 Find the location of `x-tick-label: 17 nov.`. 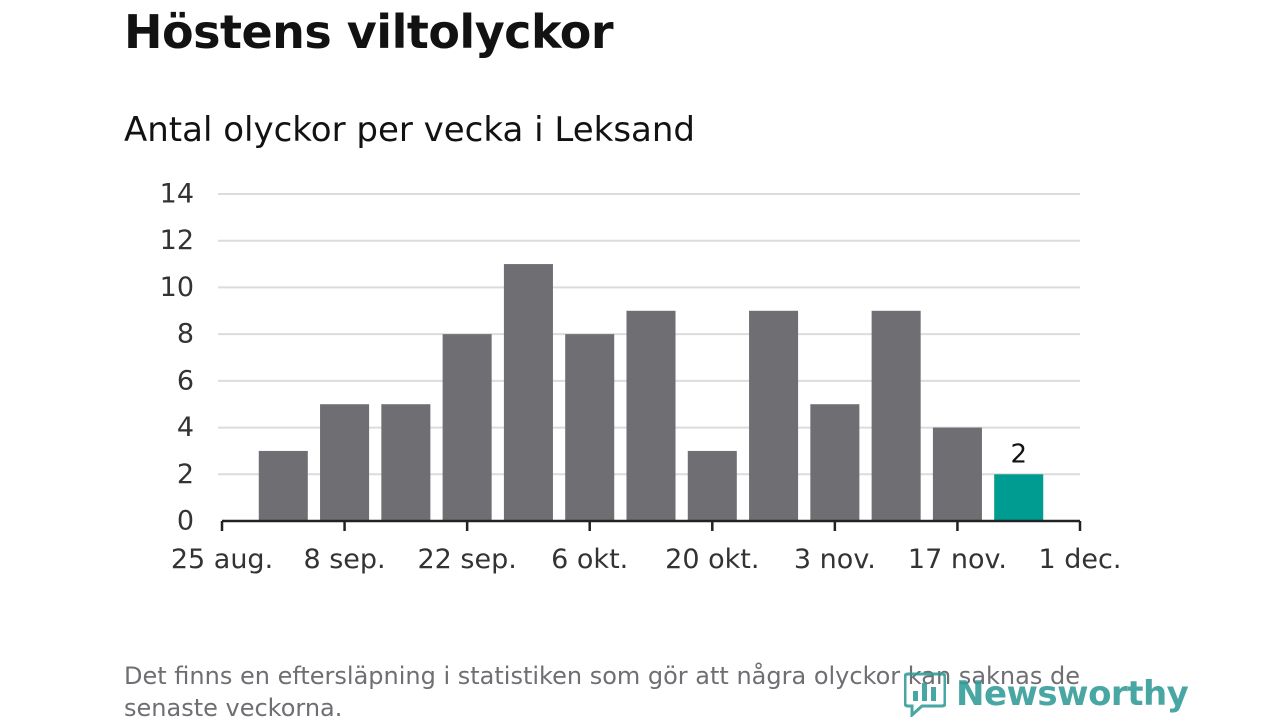

x-tick-label: 17 nov. is located at coordinates (957, 559).